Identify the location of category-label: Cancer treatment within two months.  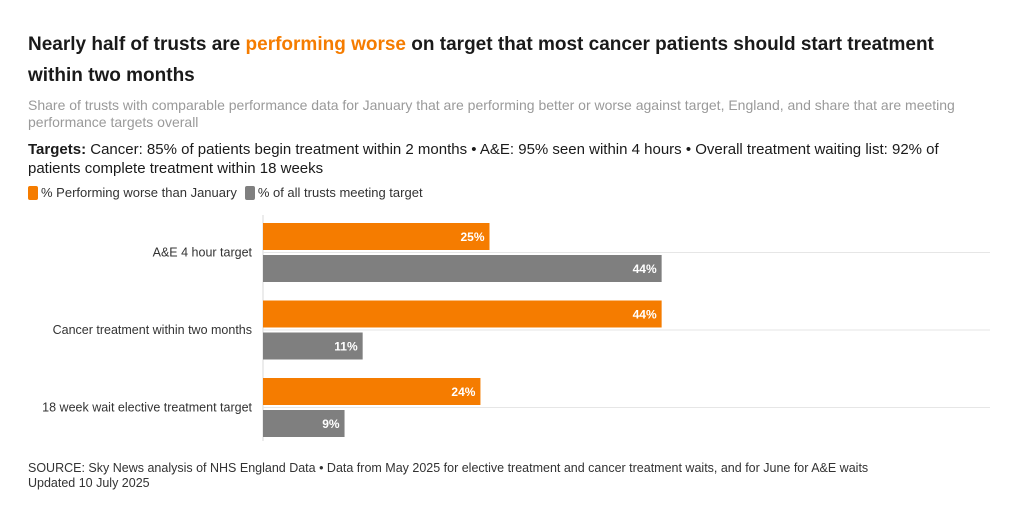
(152, 330).